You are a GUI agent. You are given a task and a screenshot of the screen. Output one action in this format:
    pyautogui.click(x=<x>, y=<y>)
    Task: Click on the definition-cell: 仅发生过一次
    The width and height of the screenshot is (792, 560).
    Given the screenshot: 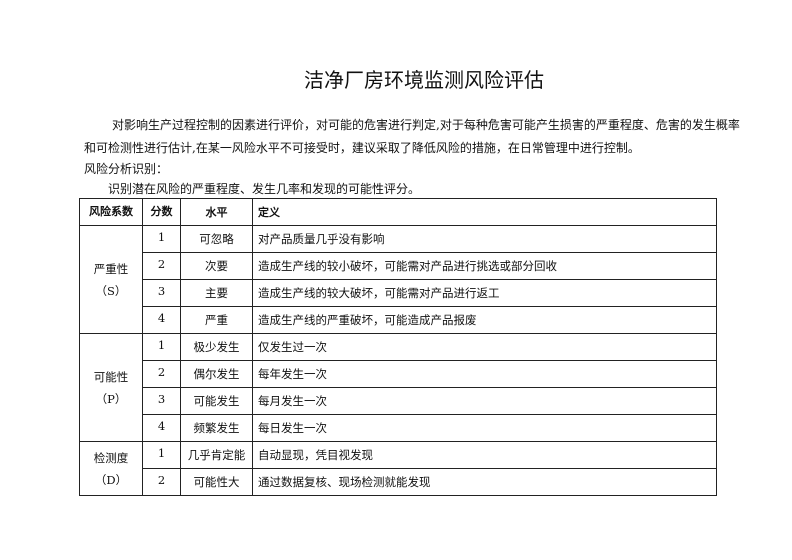 What is the action you would take?
    pyautogui.click(x=484, y=347)
    